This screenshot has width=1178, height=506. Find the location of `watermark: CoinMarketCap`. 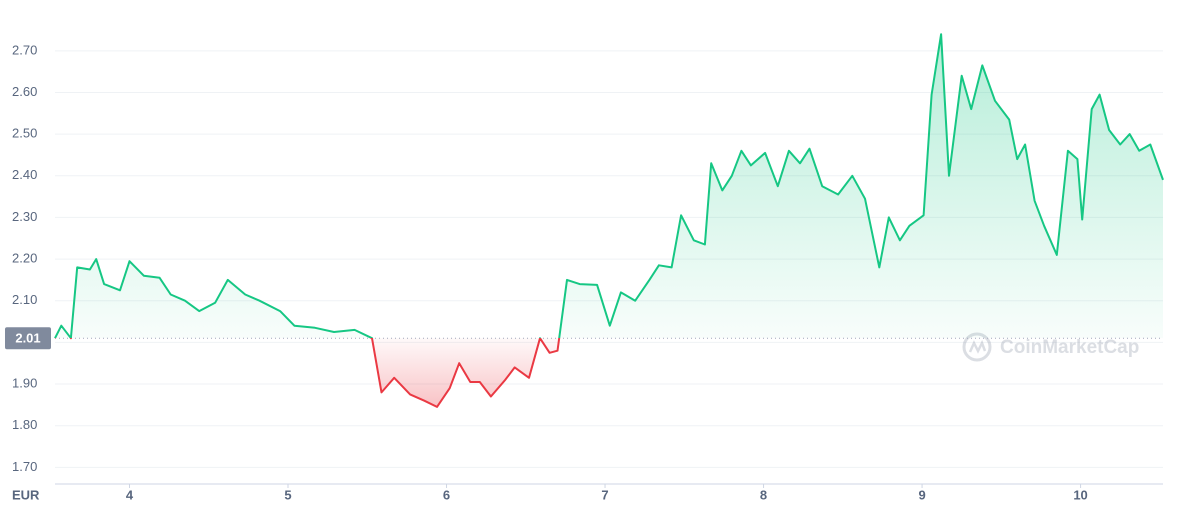

watermark: CoinMarketCap is located at coordinates (1050, 347).